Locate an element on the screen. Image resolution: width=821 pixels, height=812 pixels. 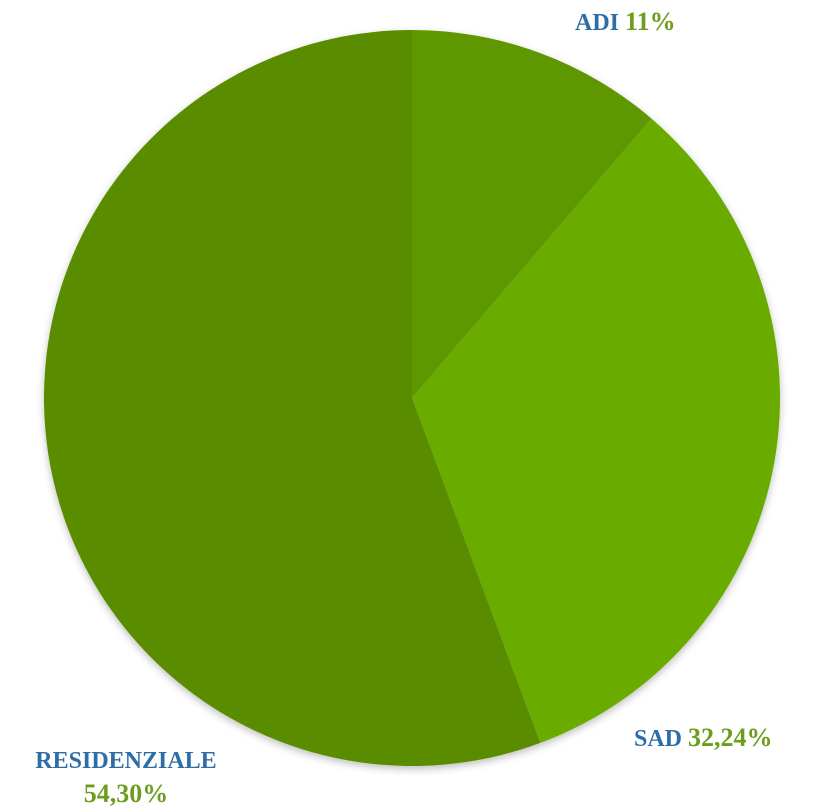
slice-name: SAD is located at coordinates (658, 739).